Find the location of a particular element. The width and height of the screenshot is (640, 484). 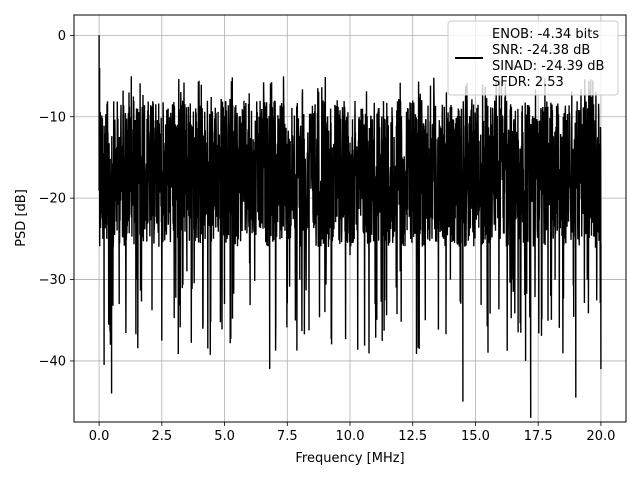

x-tick-label: 10.0 is located at coordinates (350, 436).